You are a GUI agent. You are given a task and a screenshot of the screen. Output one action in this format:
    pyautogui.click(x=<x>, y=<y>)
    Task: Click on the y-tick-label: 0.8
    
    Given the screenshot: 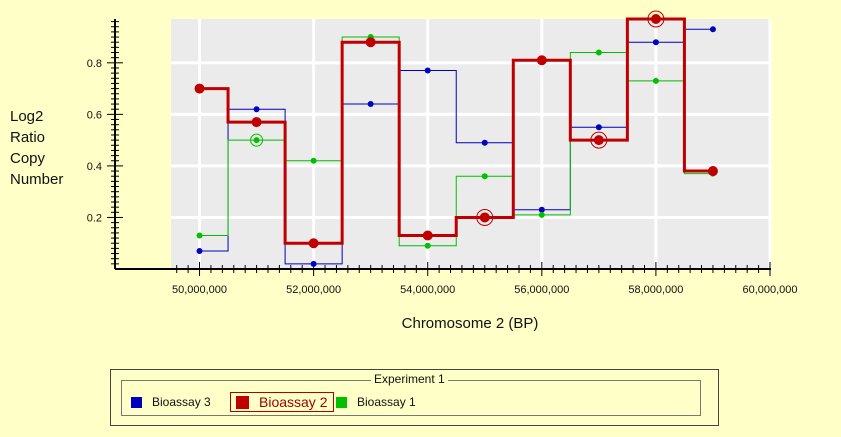 What is the action you would take?
    pyautogui.click(x=94, y=64)
    